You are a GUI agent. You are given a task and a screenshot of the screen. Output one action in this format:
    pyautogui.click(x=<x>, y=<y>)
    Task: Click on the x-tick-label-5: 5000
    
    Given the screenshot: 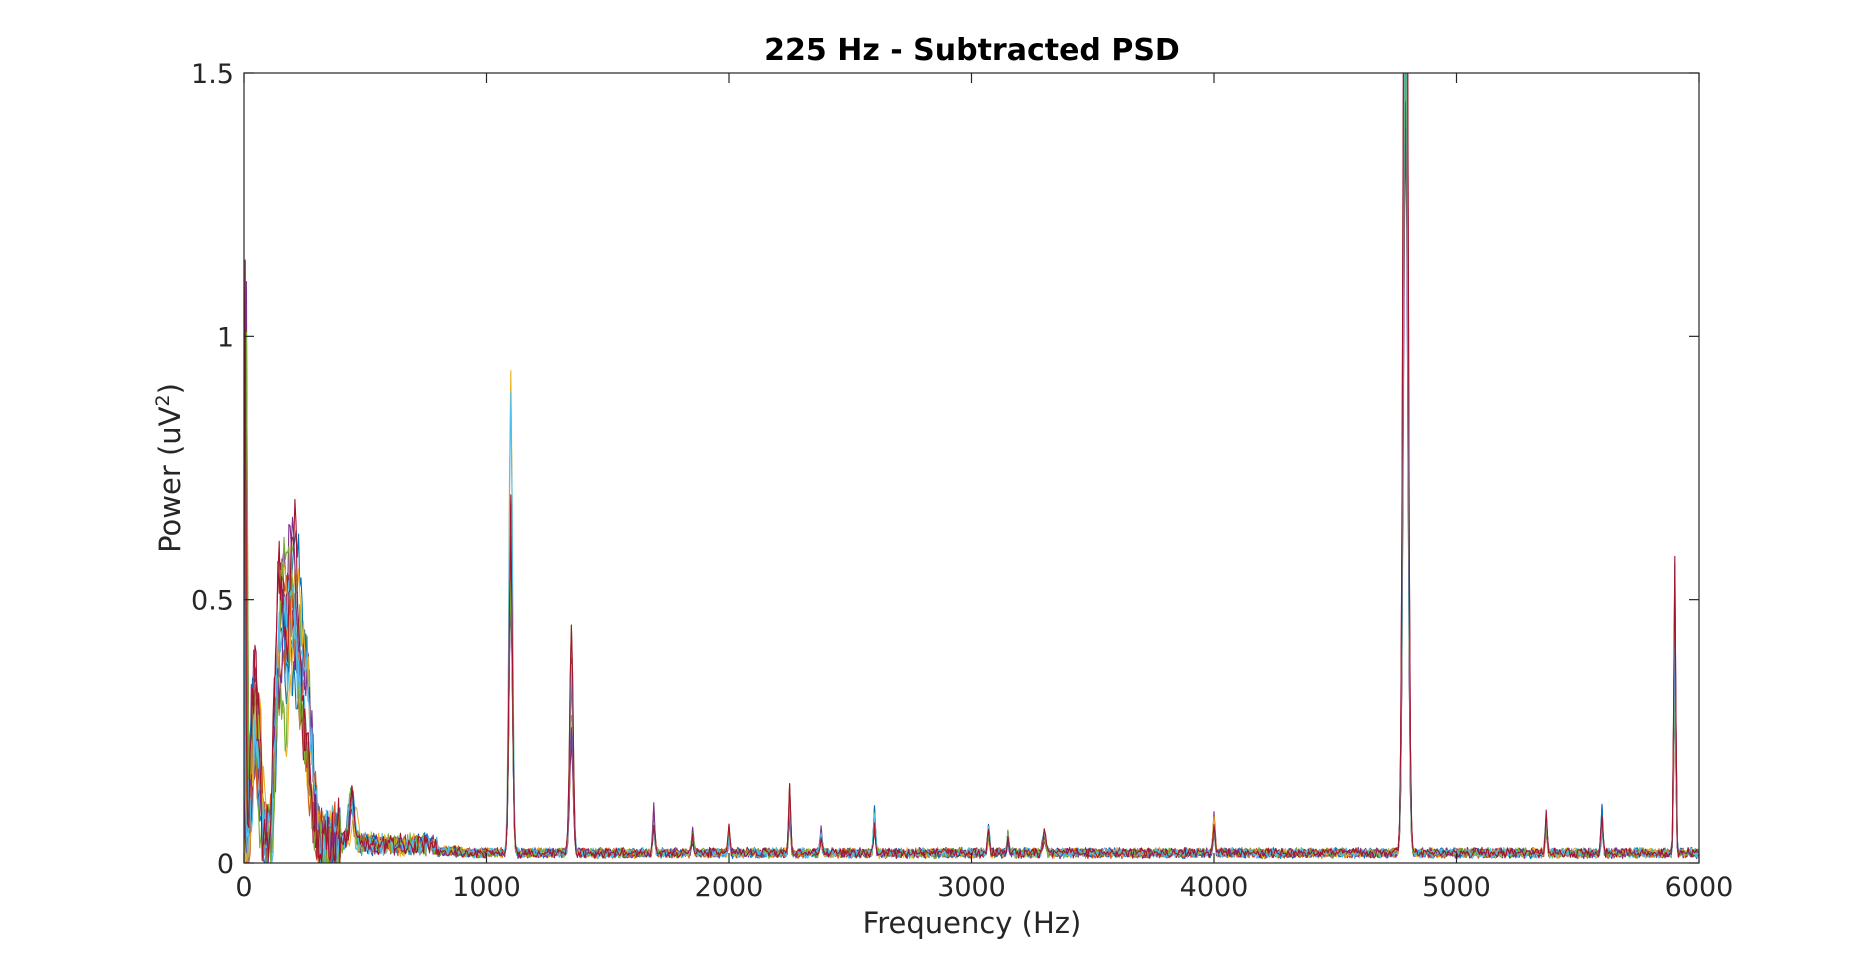 What is the action you would take?
    pyautogui.click(x=1456, y=887)
    